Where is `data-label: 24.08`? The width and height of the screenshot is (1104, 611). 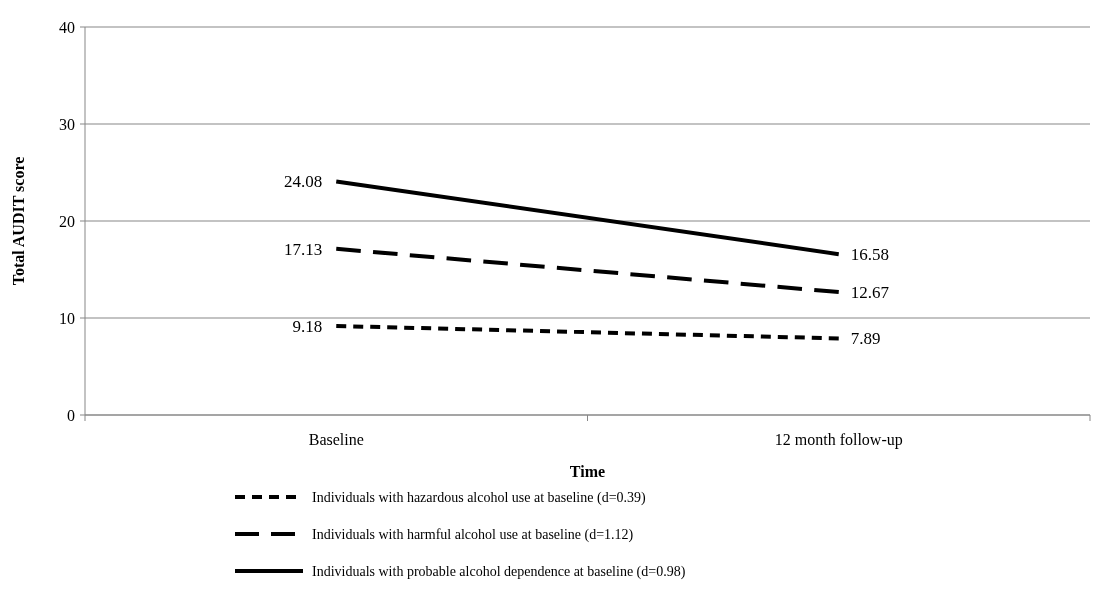 data-label: 24.08 is located at coordinates (303, 182).